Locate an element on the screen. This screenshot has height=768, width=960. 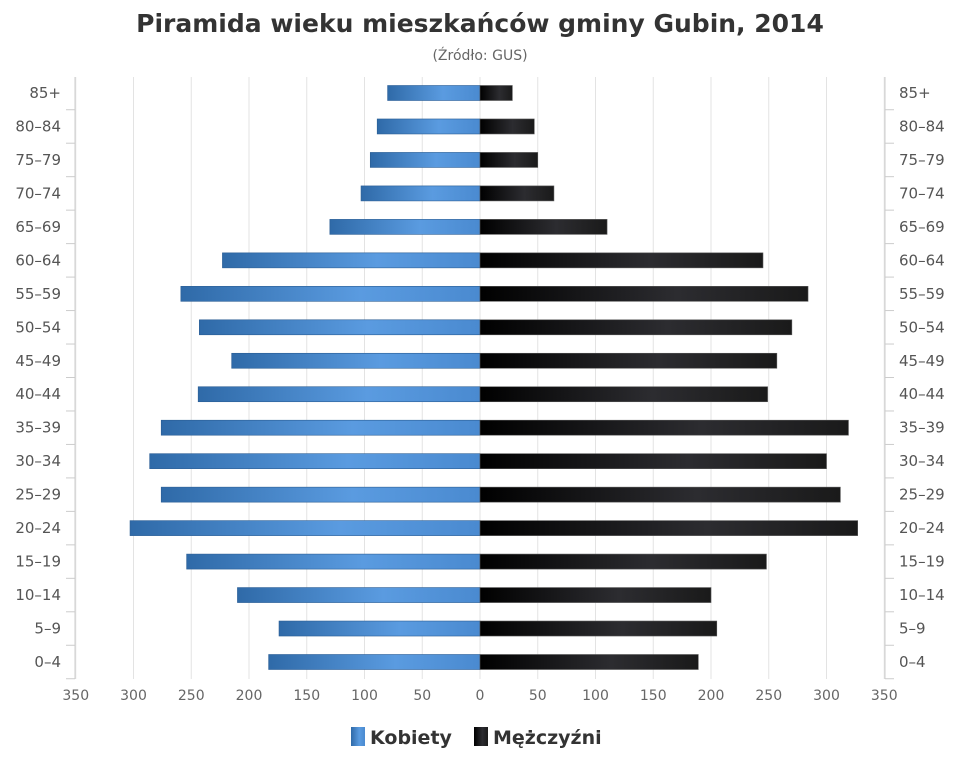
category-label-right: 70–74 is located at coordinates (922, 193).